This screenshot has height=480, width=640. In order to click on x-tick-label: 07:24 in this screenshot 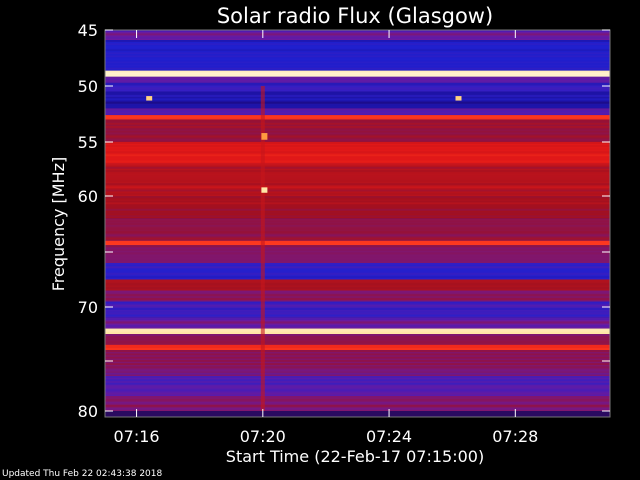, I will do `click(389, 436)`.